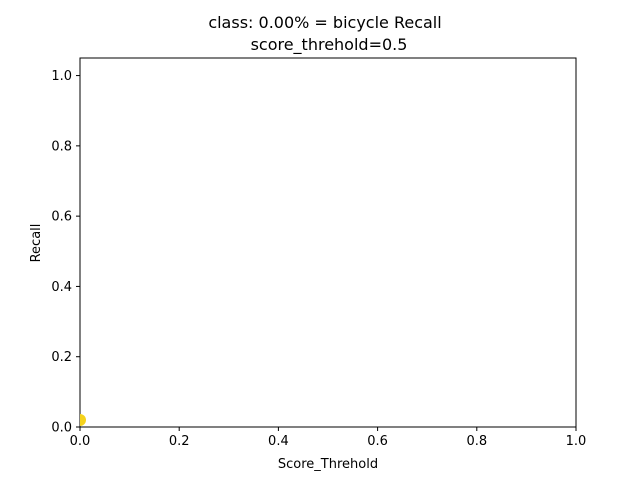 This screenshot has width=640, height=480. Describe the element at coordinates (328, 464) in the screenshot. I see `x-axis-label: Score_Threhold` at that location.